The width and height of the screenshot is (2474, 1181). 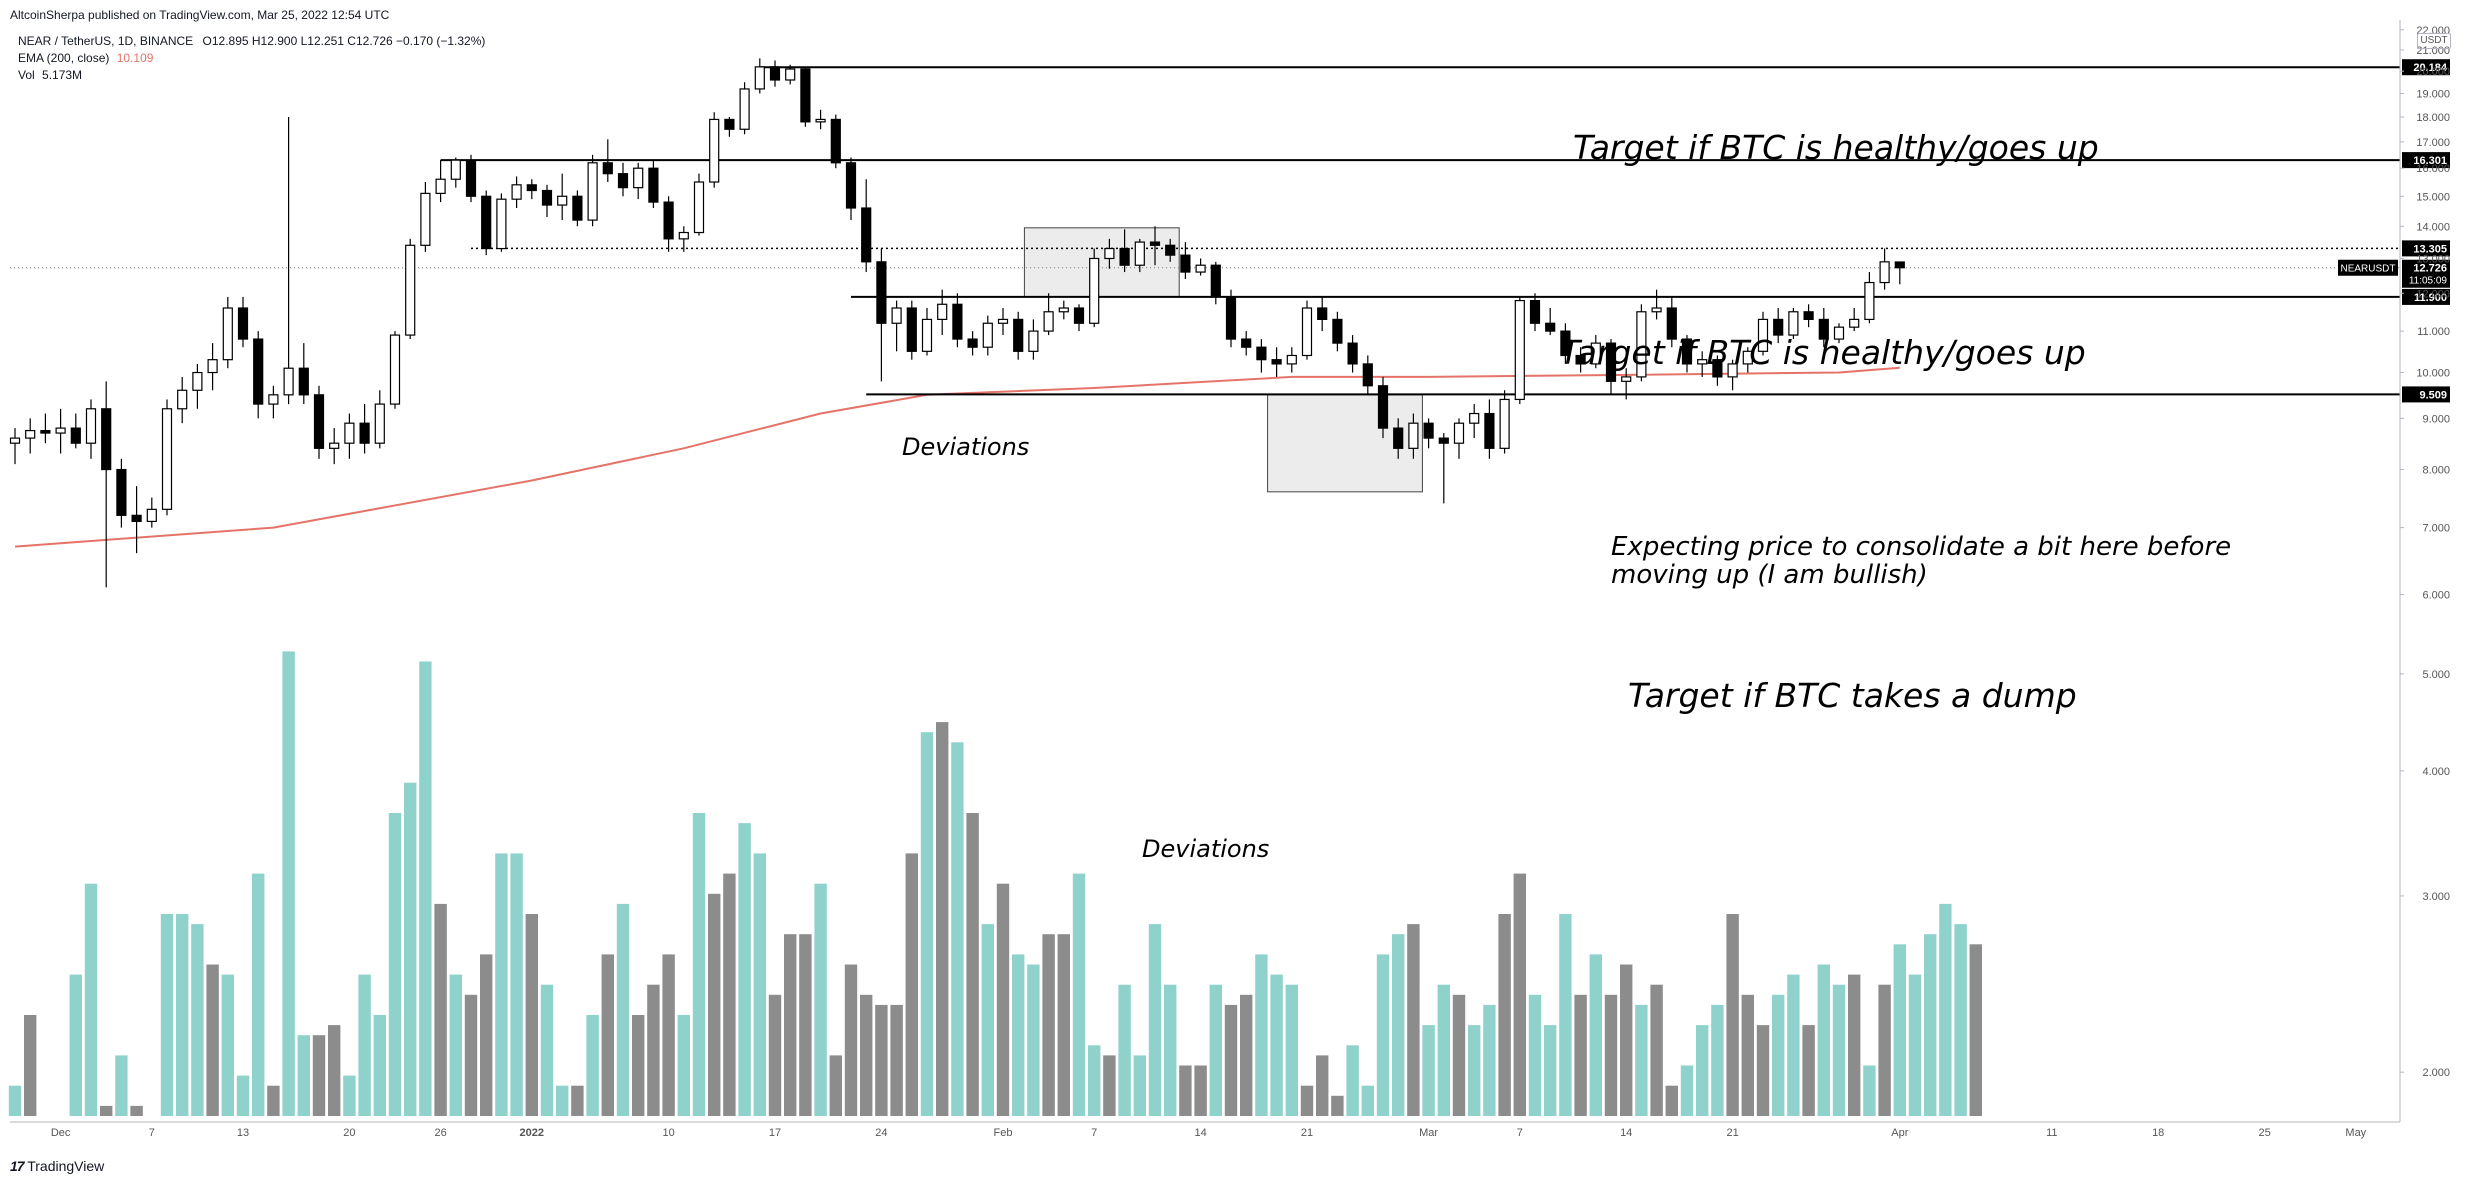 What do you see at coordinates (1307, 1133) in the screenshot?
I see `x-tick-label: 21` at bounding box center [1307, 1133].